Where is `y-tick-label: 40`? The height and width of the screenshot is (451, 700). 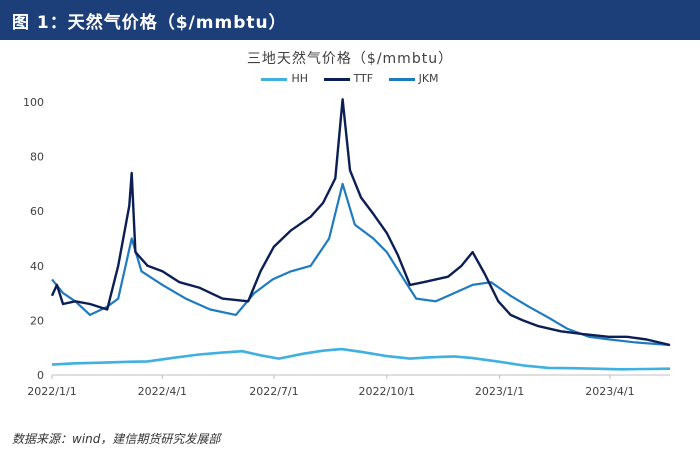
y-tick-label: 40 is located at coordinates (37, 266).